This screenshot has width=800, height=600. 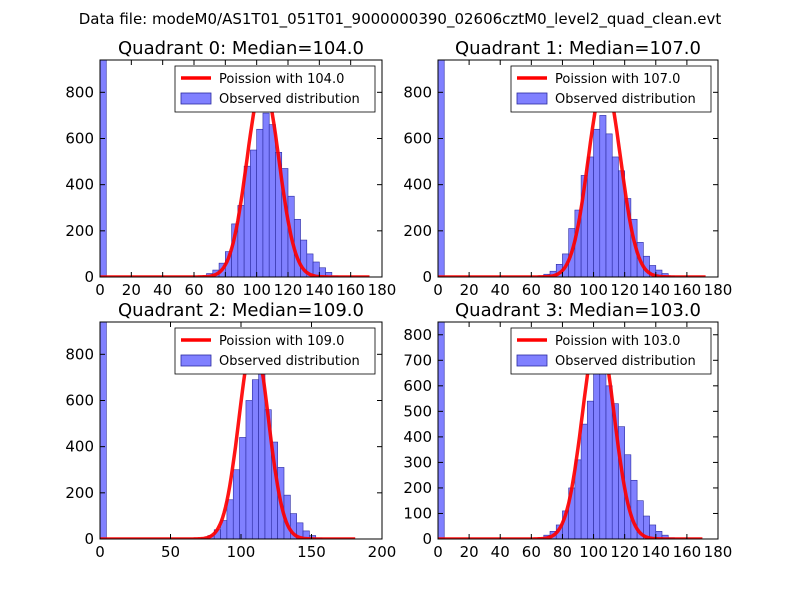 I want to click on legend-label-poisson: Poission with 107.0, so click(x=617, y=79).